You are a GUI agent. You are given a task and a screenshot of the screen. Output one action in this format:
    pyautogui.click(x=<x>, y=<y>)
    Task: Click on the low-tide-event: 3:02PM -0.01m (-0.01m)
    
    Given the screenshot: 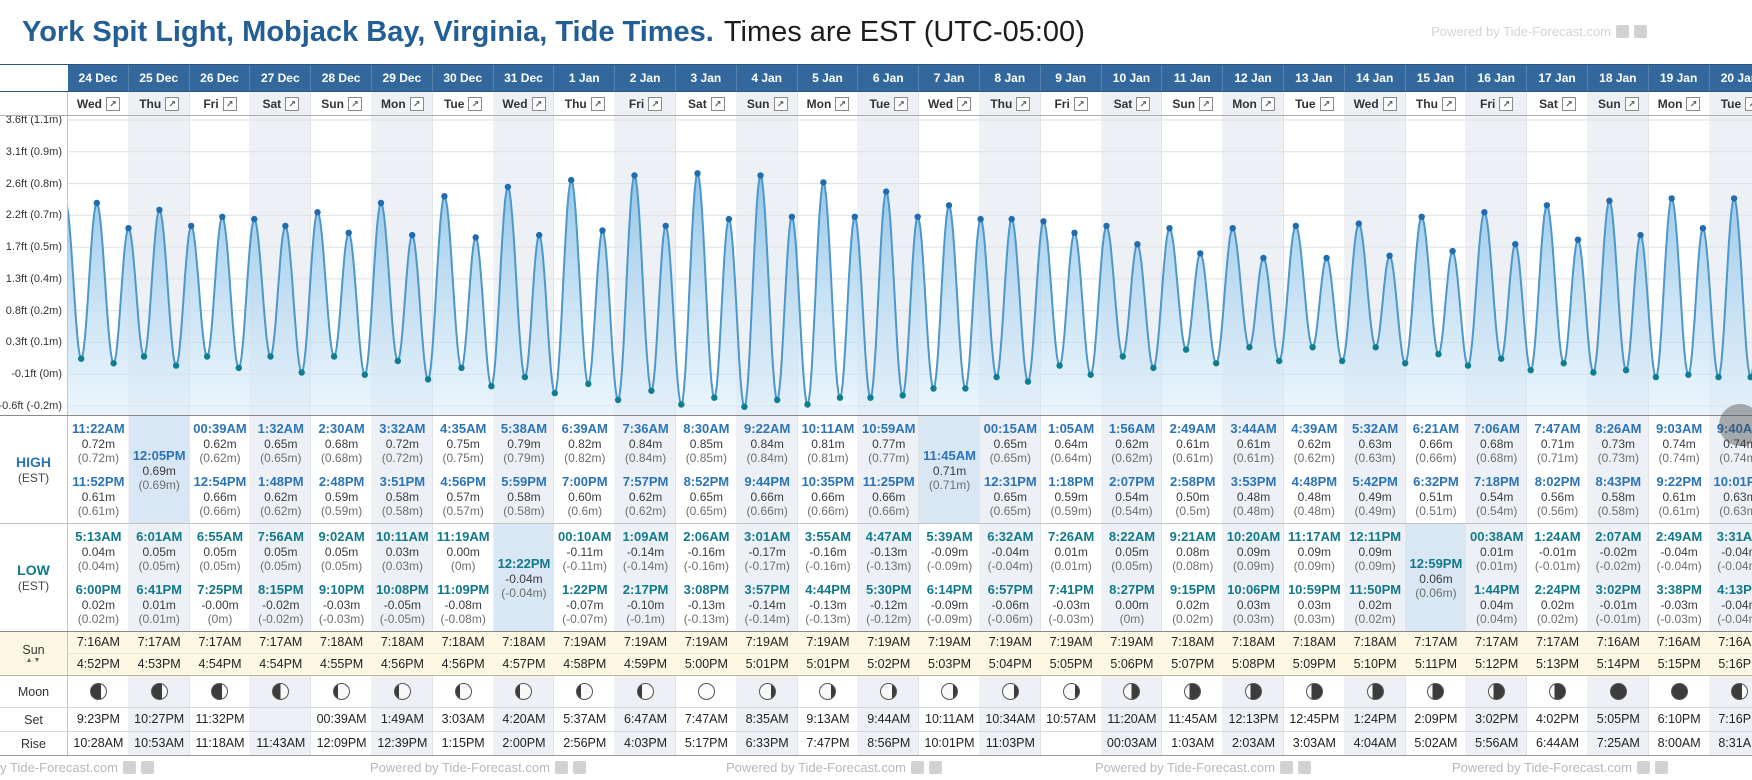 What is the action you would take?
    pyautogui.click(x=1618, y=605)
    